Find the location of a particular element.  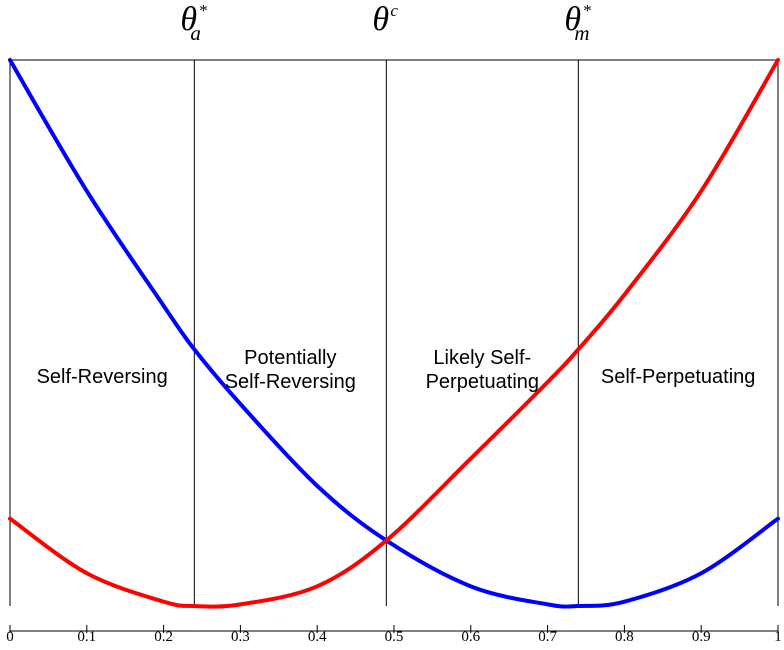

x-tick-label: 1 is located at coordinates (778, 637).